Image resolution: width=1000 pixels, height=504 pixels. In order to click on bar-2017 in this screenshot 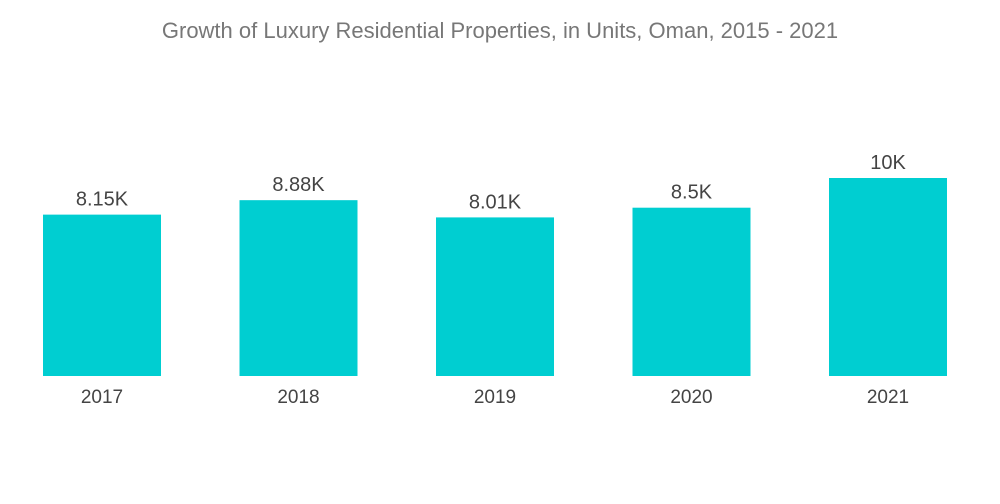, I will do `click(102, 295)`.